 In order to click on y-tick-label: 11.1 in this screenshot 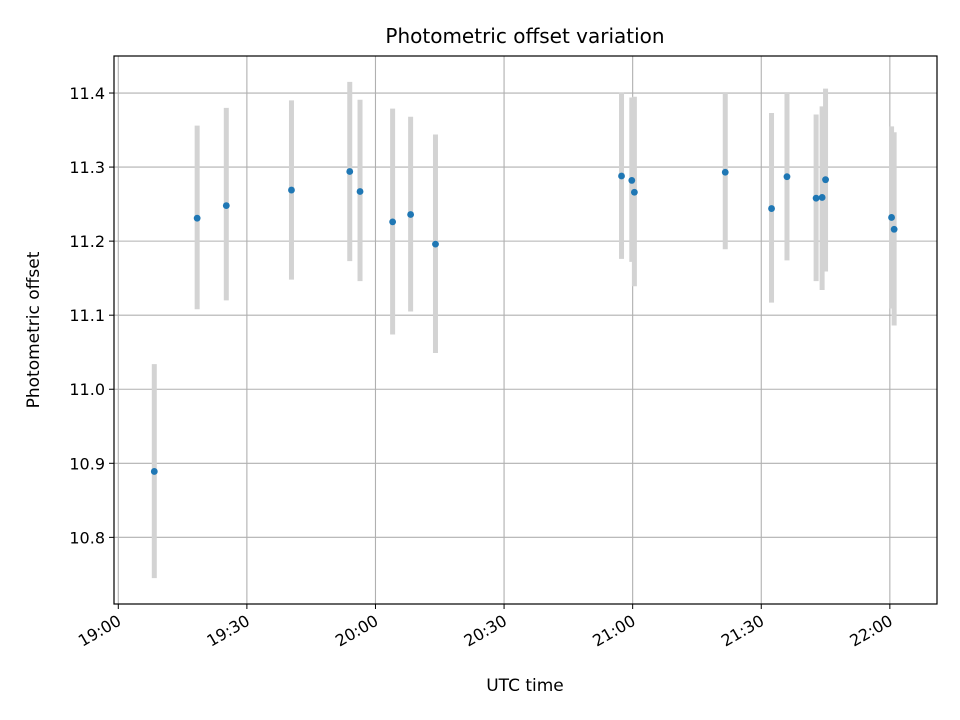, I will do `click(87, 315)`.